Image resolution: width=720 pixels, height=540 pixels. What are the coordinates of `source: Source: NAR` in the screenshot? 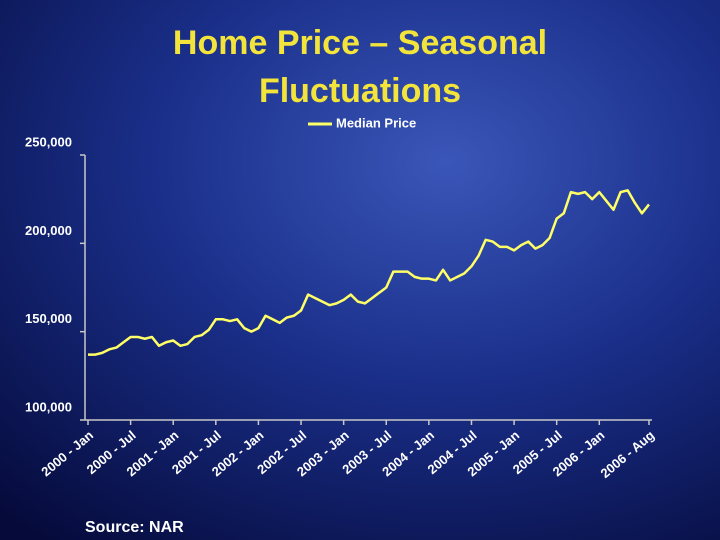 It's located at (134, 527).